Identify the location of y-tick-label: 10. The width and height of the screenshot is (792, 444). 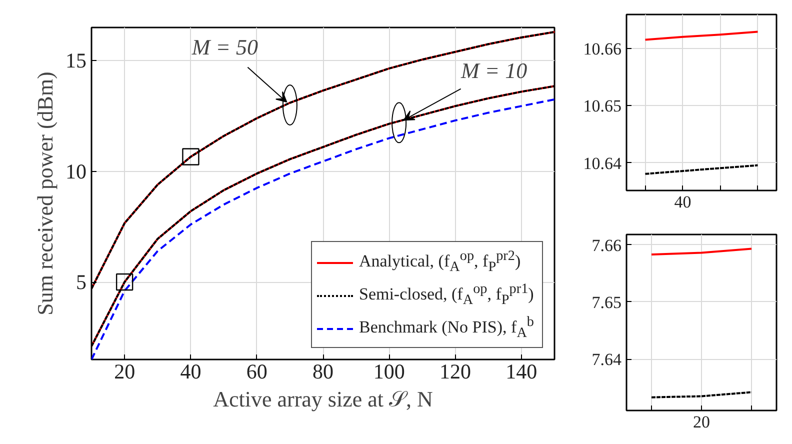
(76, 171).